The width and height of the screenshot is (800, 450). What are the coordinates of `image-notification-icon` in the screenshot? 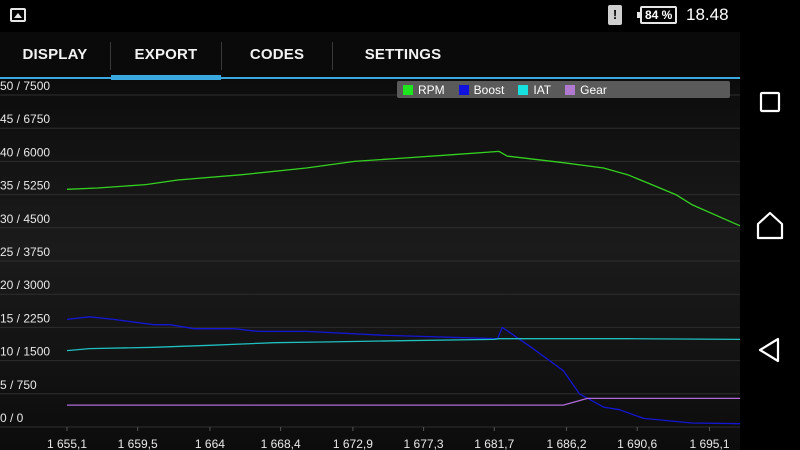 It's located at (18, 15).